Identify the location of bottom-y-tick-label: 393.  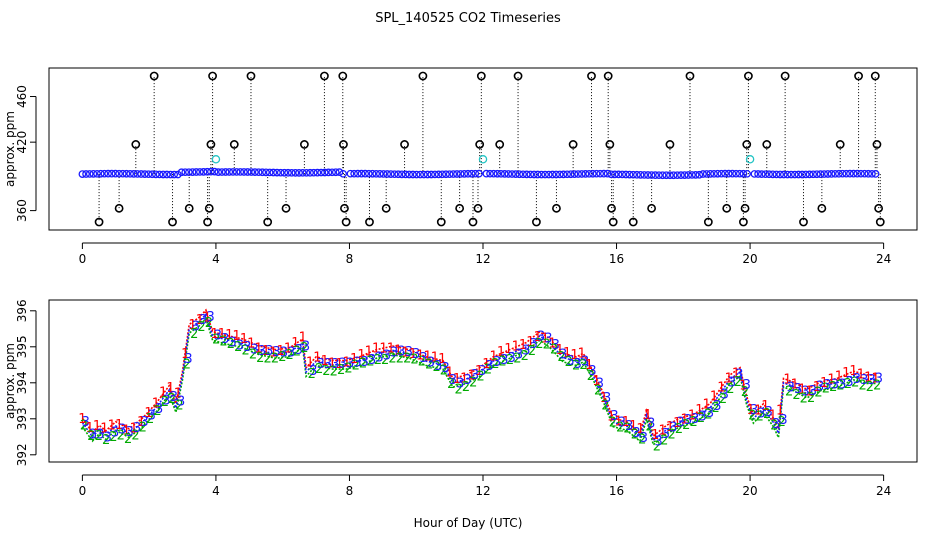
(22, 418).